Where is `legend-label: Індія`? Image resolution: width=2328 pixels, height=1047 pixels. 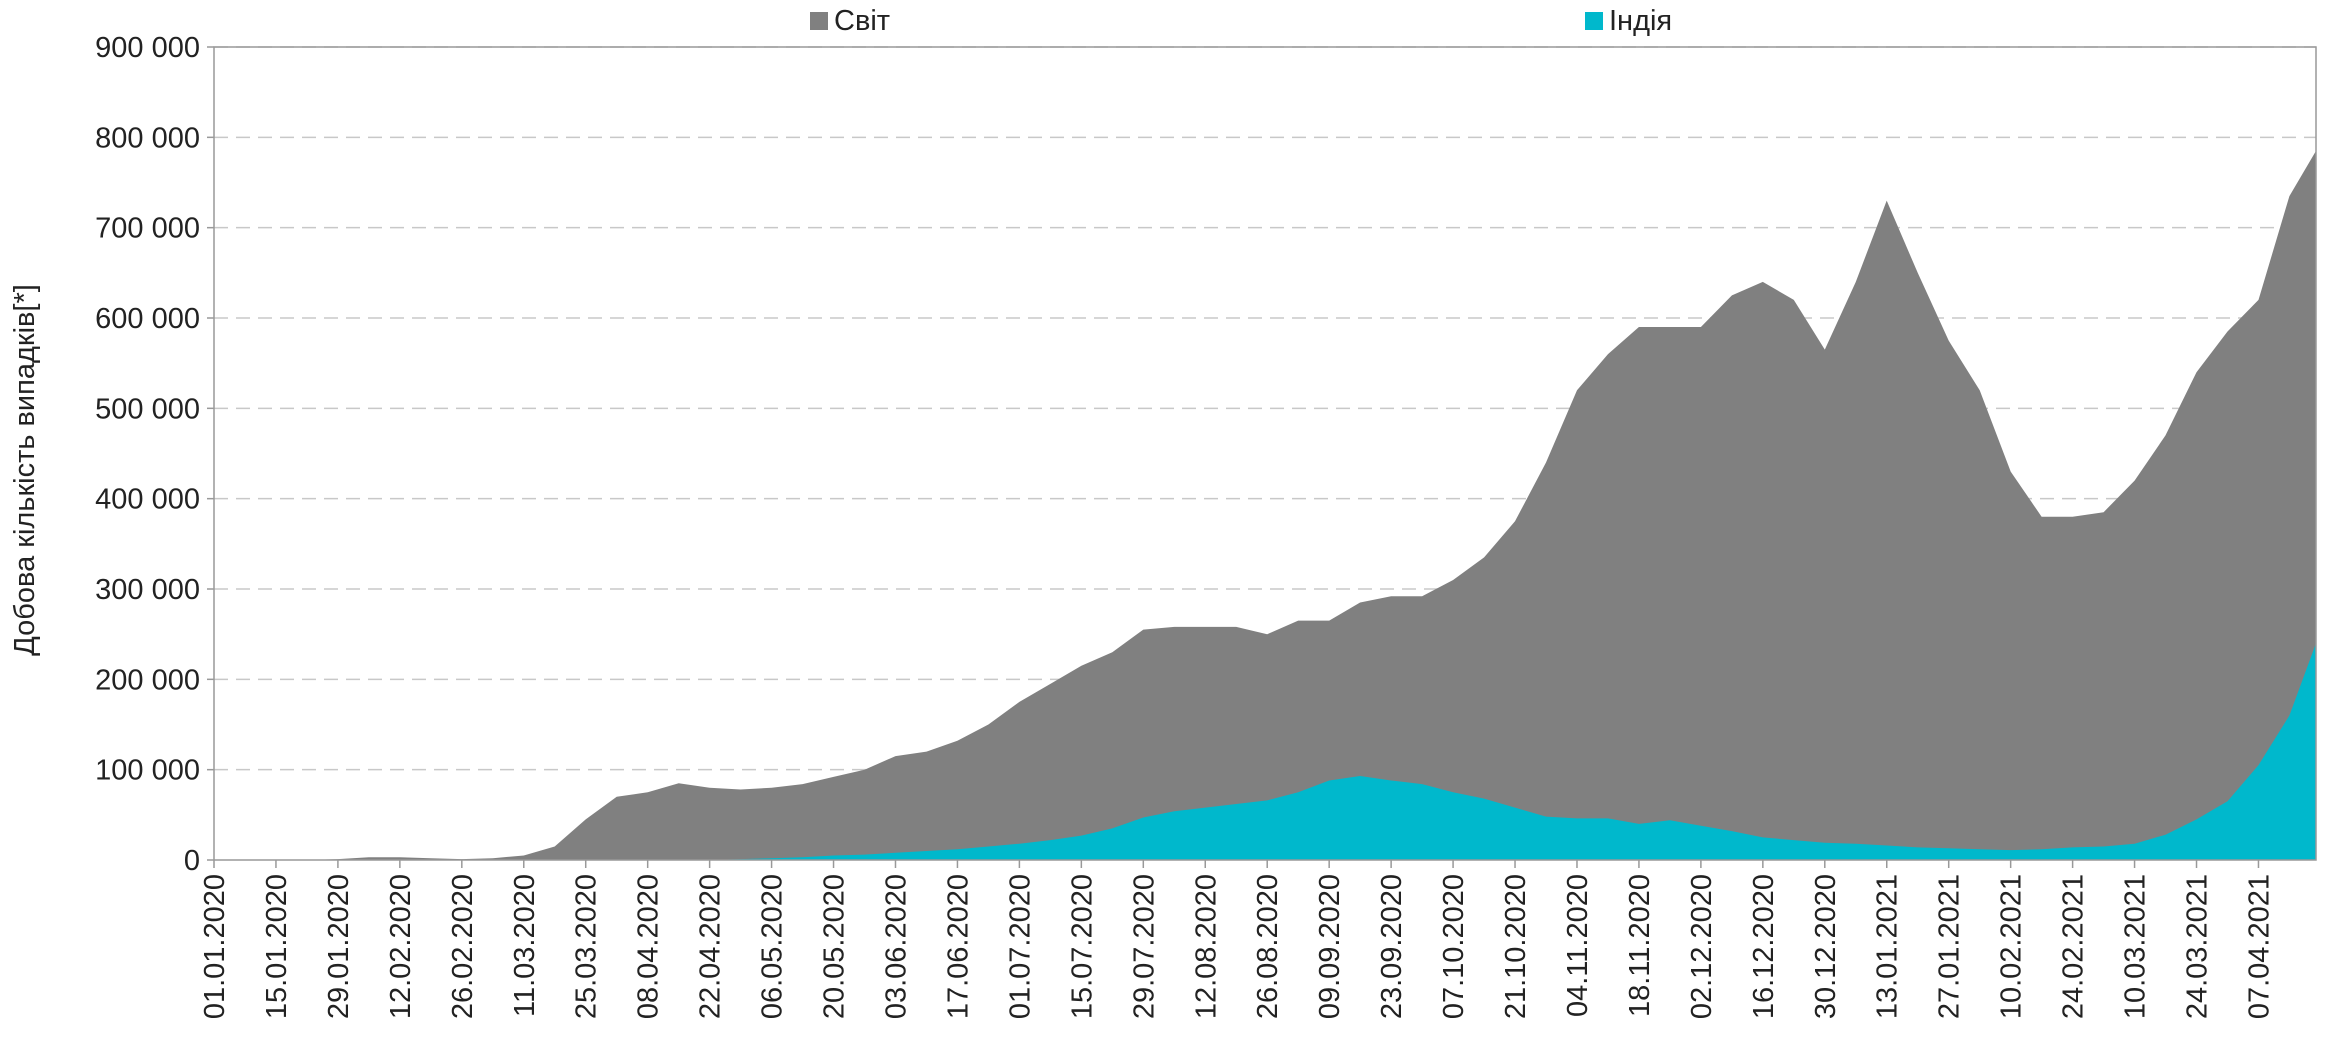
legend-label: Індія is located at coordinates (1640, 21).